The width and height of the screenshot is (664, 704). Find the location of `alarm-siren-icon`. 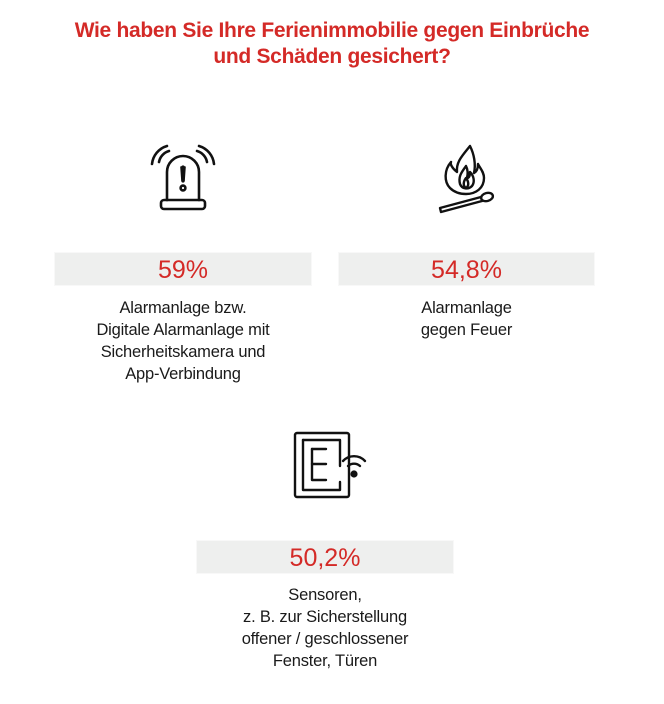

alarm-siren-icon is located at coordinates (183, 176).